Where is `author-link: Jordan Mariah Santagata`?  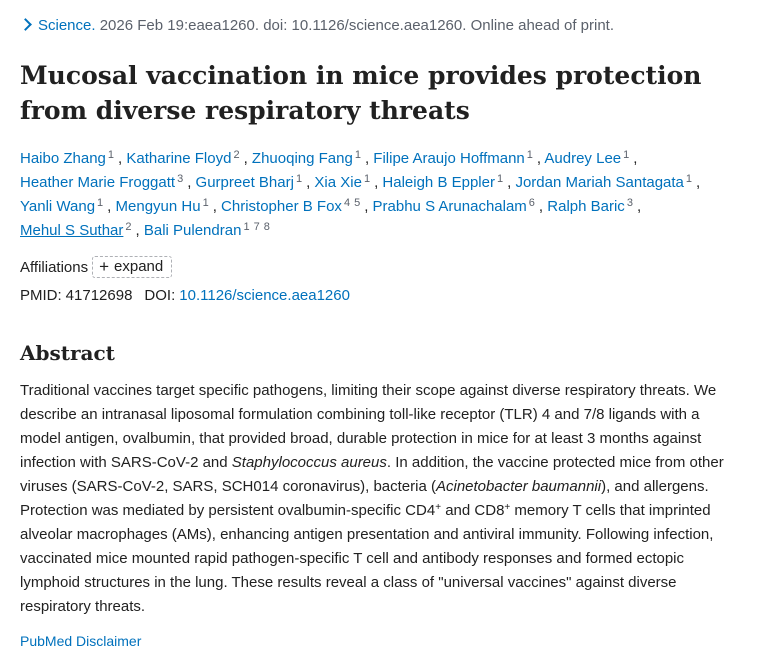 author-link: Jordan Mariah Santagata is located at coordinates (599, 182).